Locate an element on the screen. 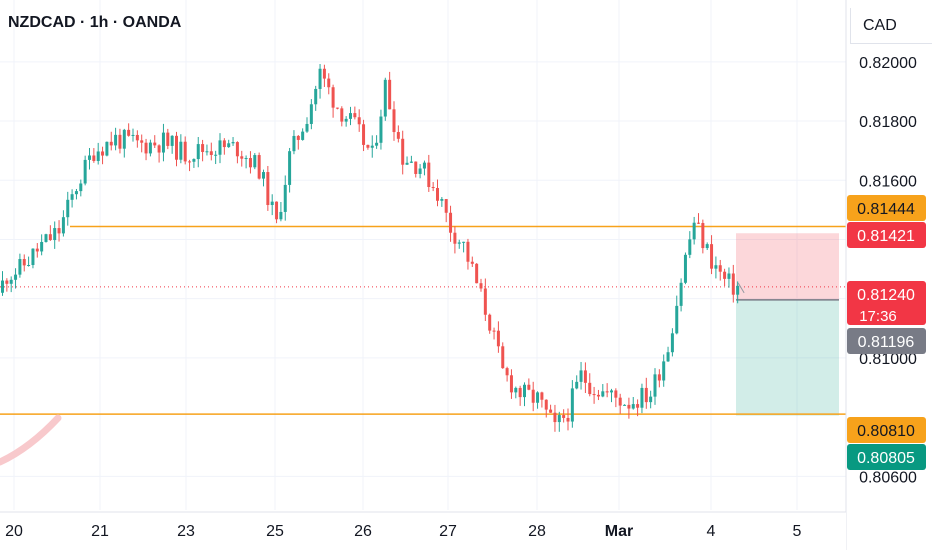  y-tick-label: 0.80600 is located at coordinates (888, 477).